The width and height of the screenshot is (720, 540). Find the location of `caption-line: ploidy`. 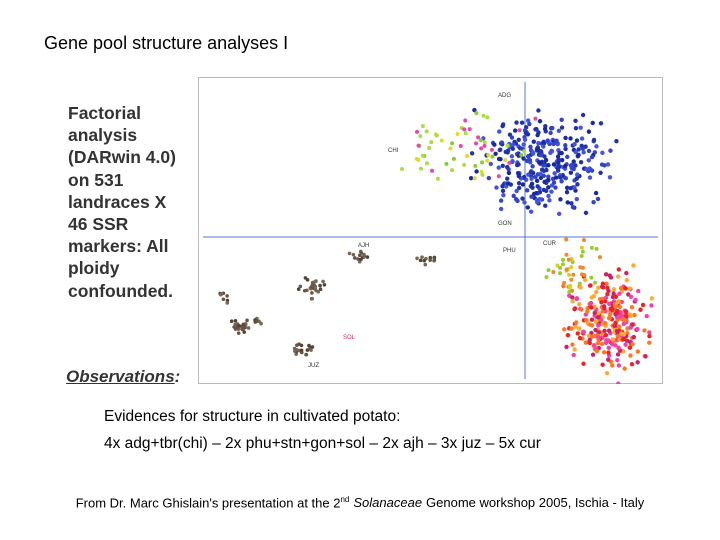

caption-line: ploidy is located at coordinates (94, 268).